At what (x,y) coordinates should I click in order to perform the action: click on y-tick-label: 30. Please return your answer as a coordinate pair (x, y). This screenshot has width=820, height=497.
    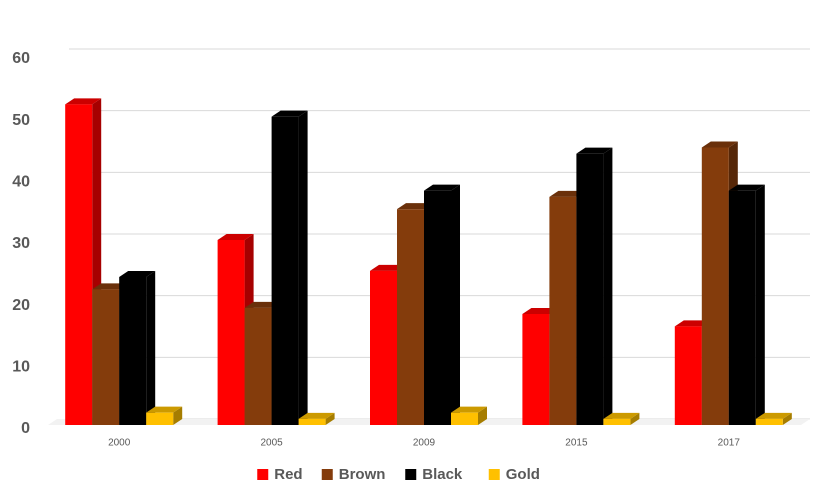
    Looking at the image, I should click on (21, 243).